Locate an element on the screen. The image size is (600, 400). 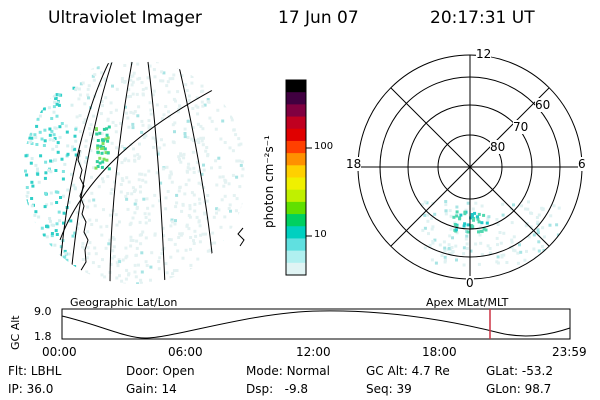
gain-value: 14 is located at coordinates (169, 389).